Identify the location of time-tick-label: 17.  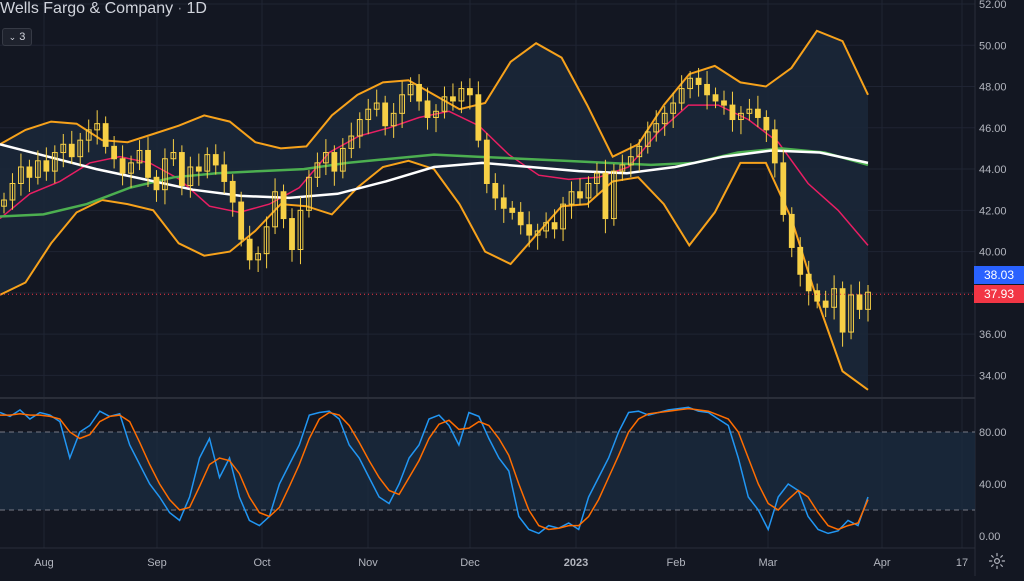
(962, 563).